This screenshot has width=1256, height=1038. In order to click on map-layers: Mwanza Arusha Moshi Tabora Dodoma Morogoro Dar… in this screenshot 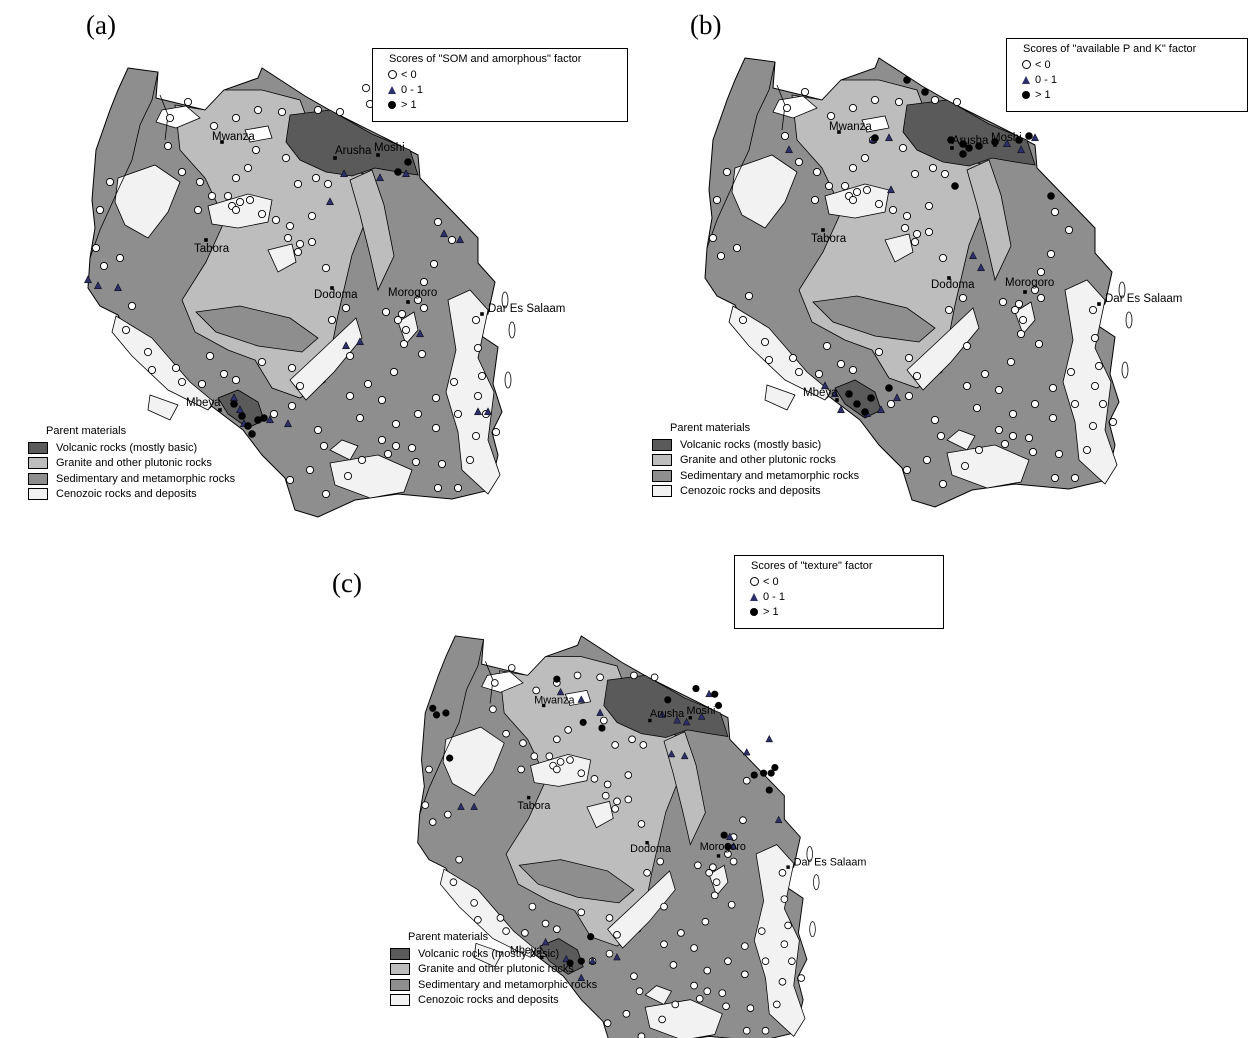, I will do `click(641, 836)`.